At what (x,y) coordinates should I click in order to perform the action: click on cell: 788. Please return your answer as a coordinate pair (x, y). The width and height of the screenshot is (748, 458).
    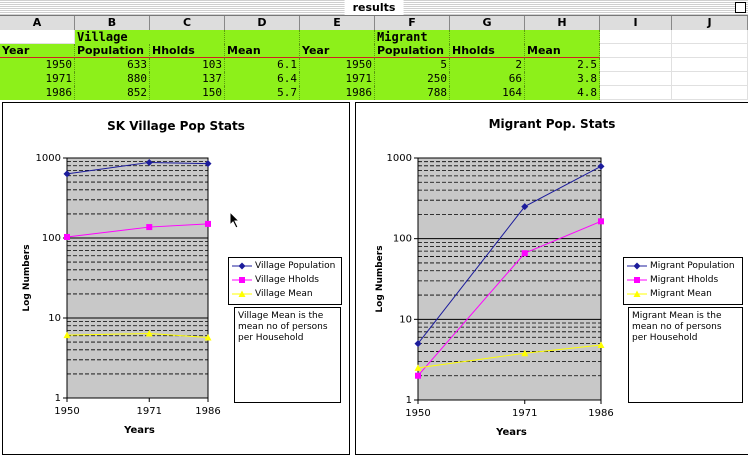
    Looking at the image, I should click on (412, 93).